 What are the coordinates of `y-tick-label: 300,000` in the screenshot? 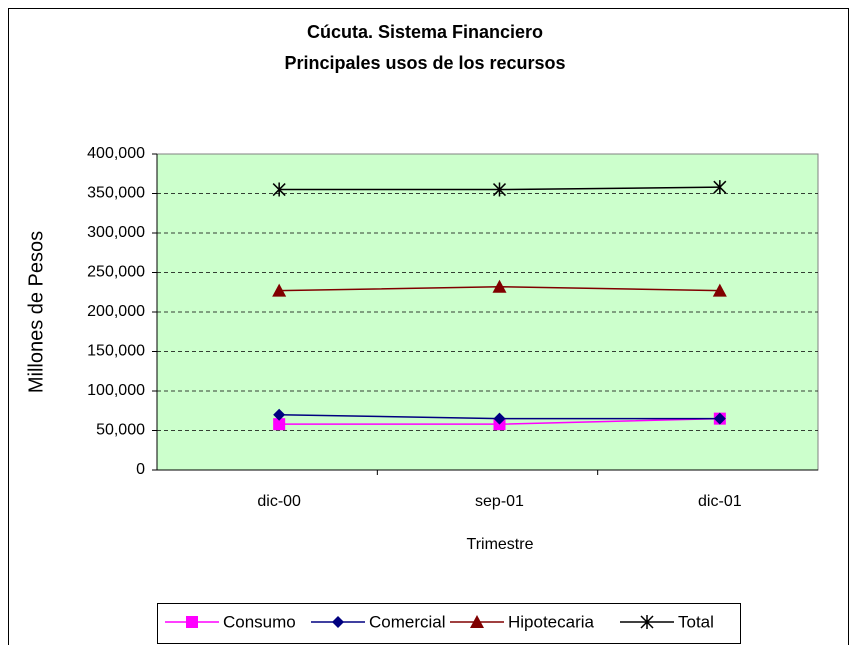 It's located at (116, 232).